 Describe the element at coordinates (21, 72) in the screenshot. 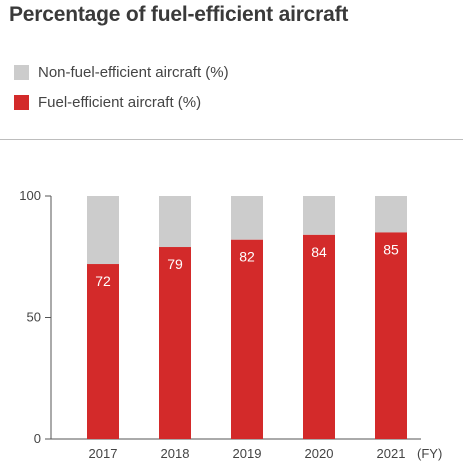

I see `legend-swatch-non-fuel-efficient` at that location.